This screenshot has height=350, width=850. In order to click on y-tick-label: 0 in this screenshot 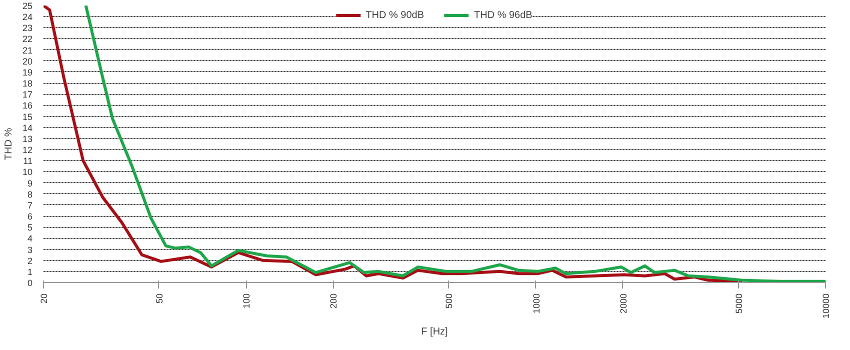, I will do `click(30, 283)`.